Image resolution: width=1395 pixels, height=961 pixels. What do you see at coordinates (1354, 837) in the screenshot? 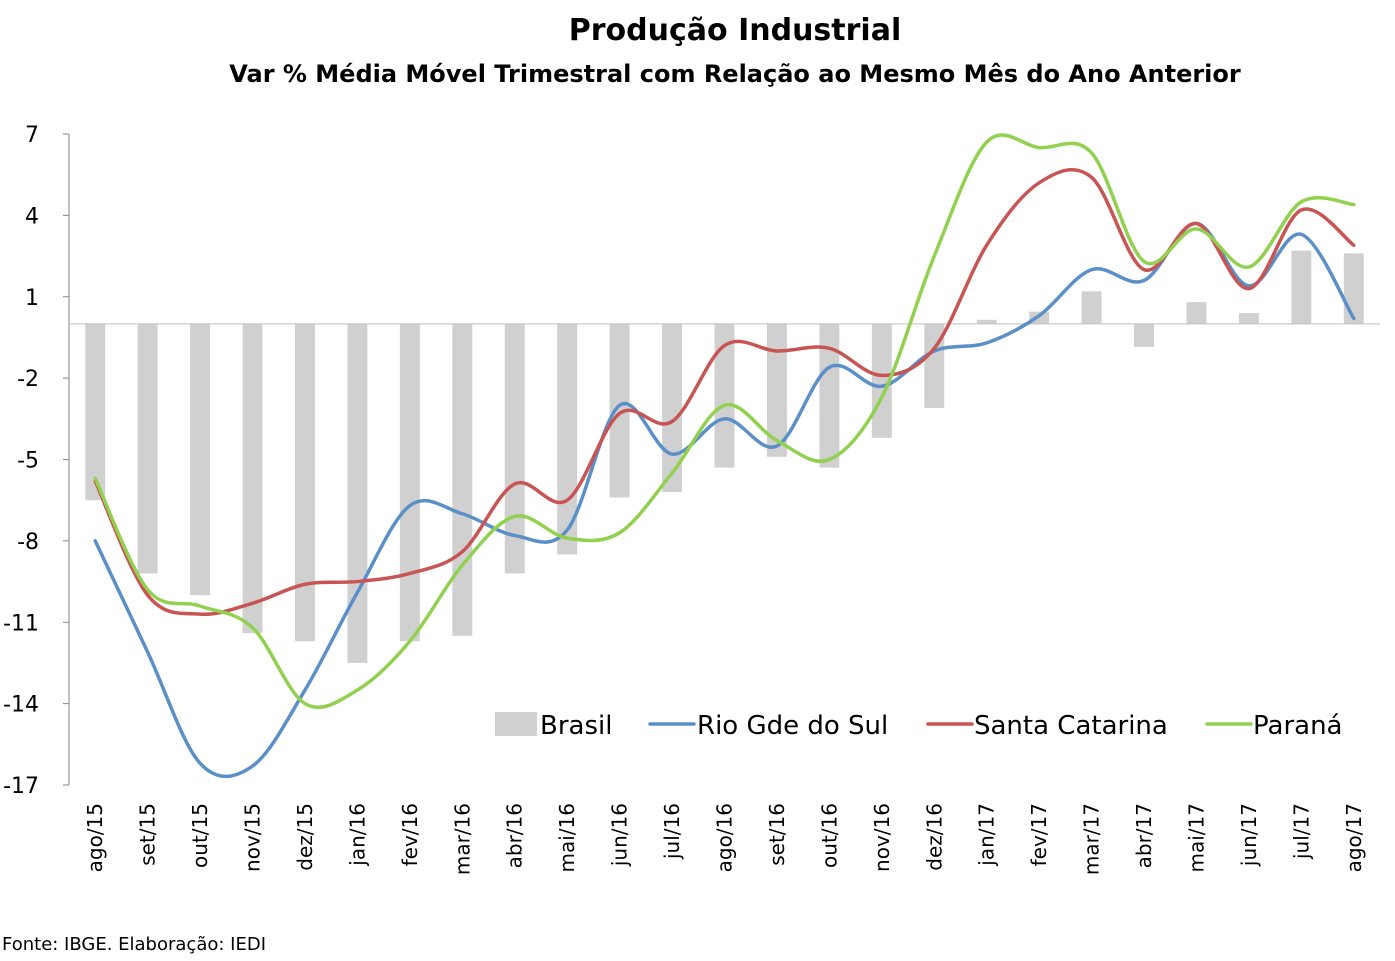
I see `x-tick-label: ago/17` at bounding box center [1354, 837].